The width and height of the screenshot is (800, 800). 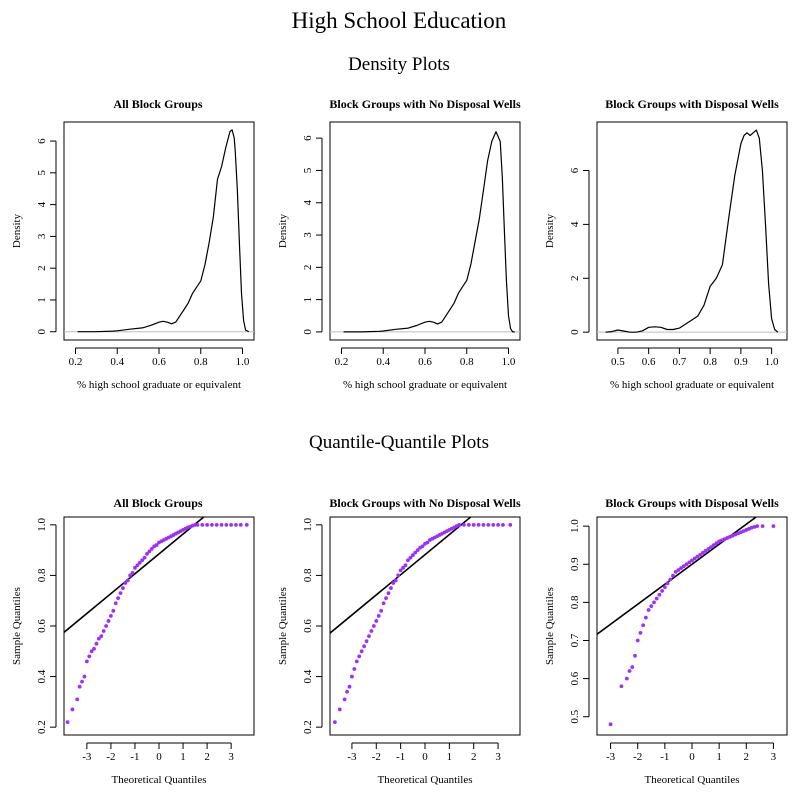 What do you see at coordinates (579, 621) in the screenshot?
I see `y-axis: 0.5 0.6 0.7 0.8 0.9 1.0` at bounding box center [579, 621].